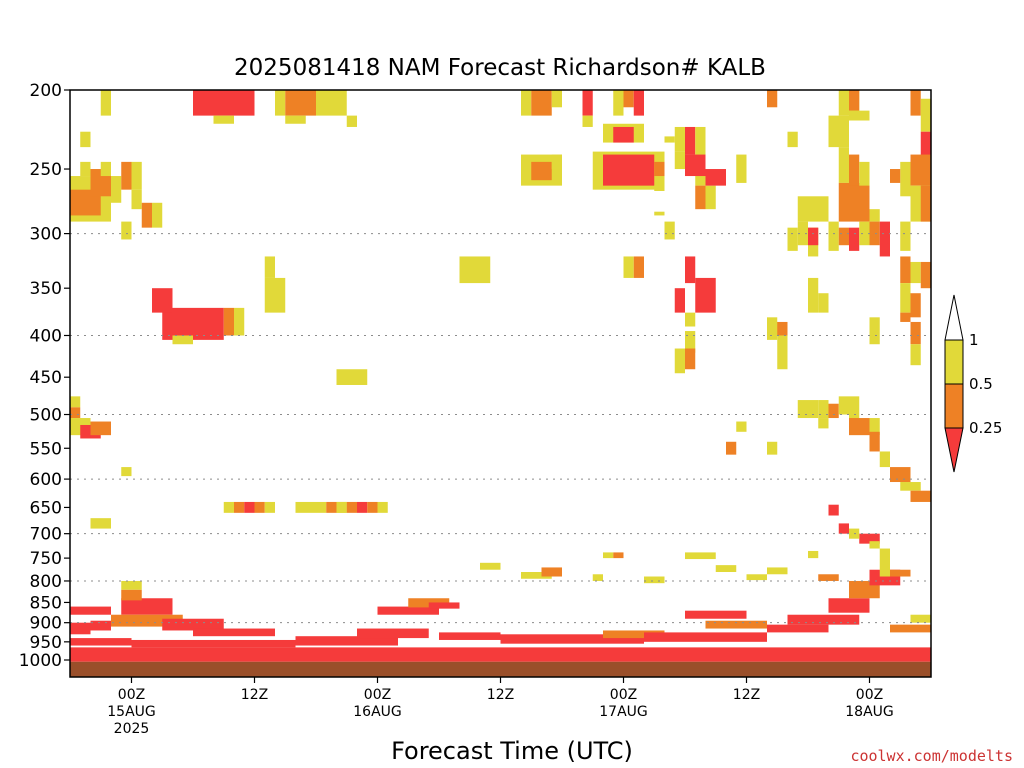 The height and width of the screenshot is (768, 1024). What do you see at coordinates (46, 289) in the screenshot?
I see `y-tick-label: 350` at bounding box center [46, 289].